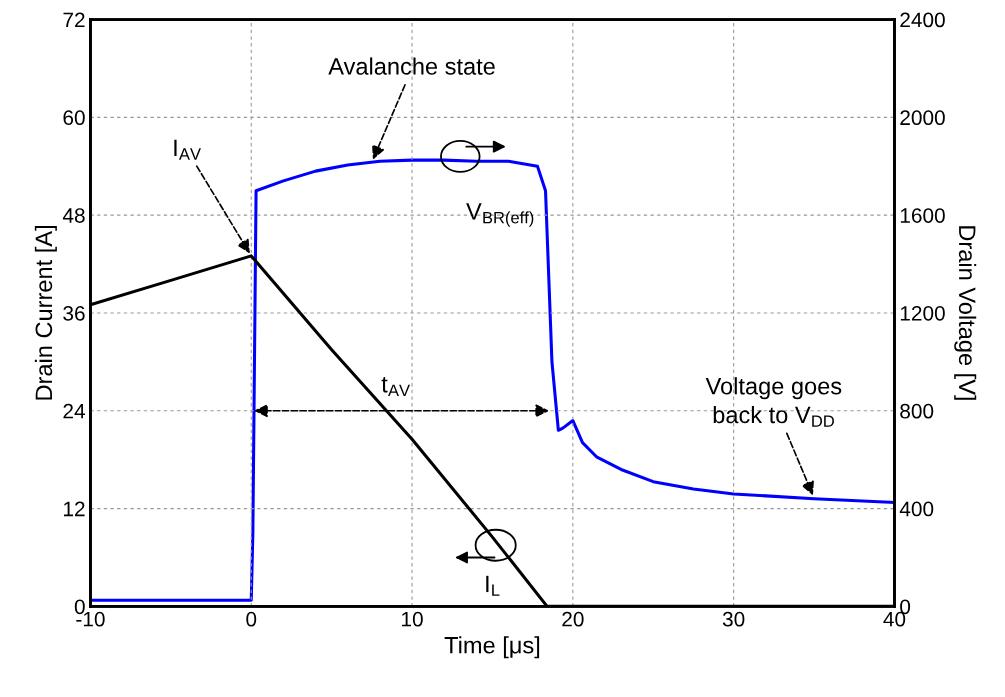  Describe the element at coordinates (922, 215) in the screenshot. I see `y2-tick-label: 1600` at that location.